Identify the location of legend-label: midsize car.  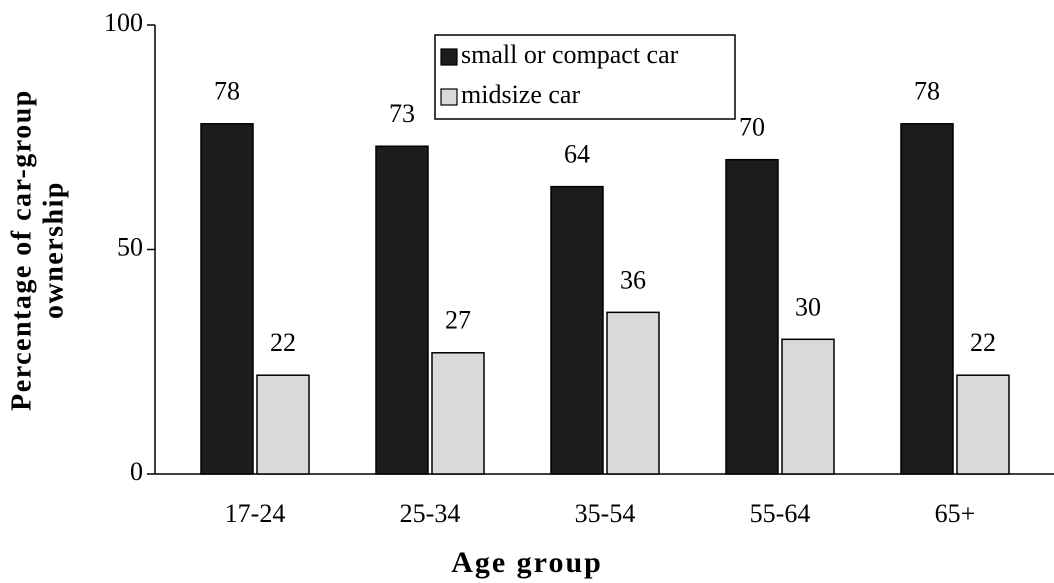
(520, 94).